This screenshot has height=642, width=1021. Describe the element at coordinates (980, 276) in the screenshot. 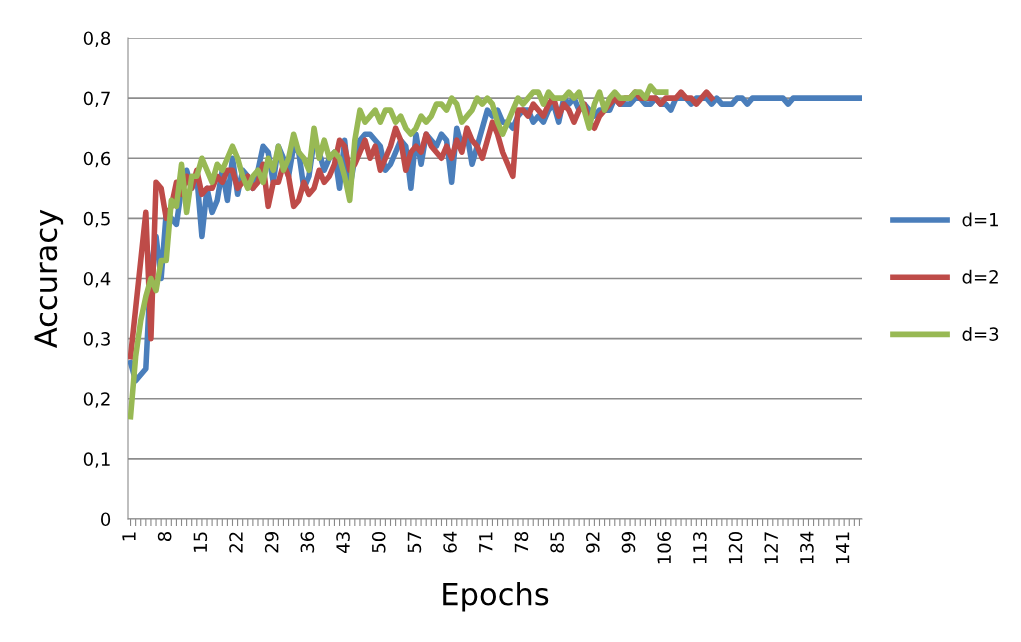

I see `legend-label: d=2` at that location.